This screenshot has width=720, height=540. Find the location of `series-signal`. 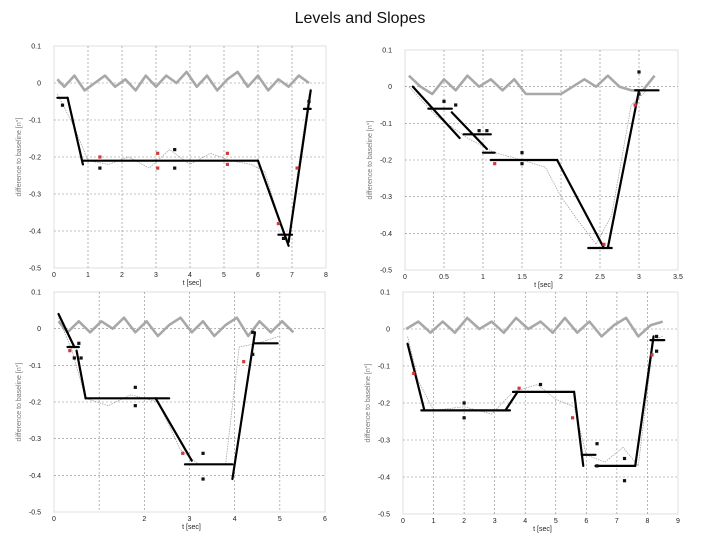

series-signal is located at coordinates (535, 401).